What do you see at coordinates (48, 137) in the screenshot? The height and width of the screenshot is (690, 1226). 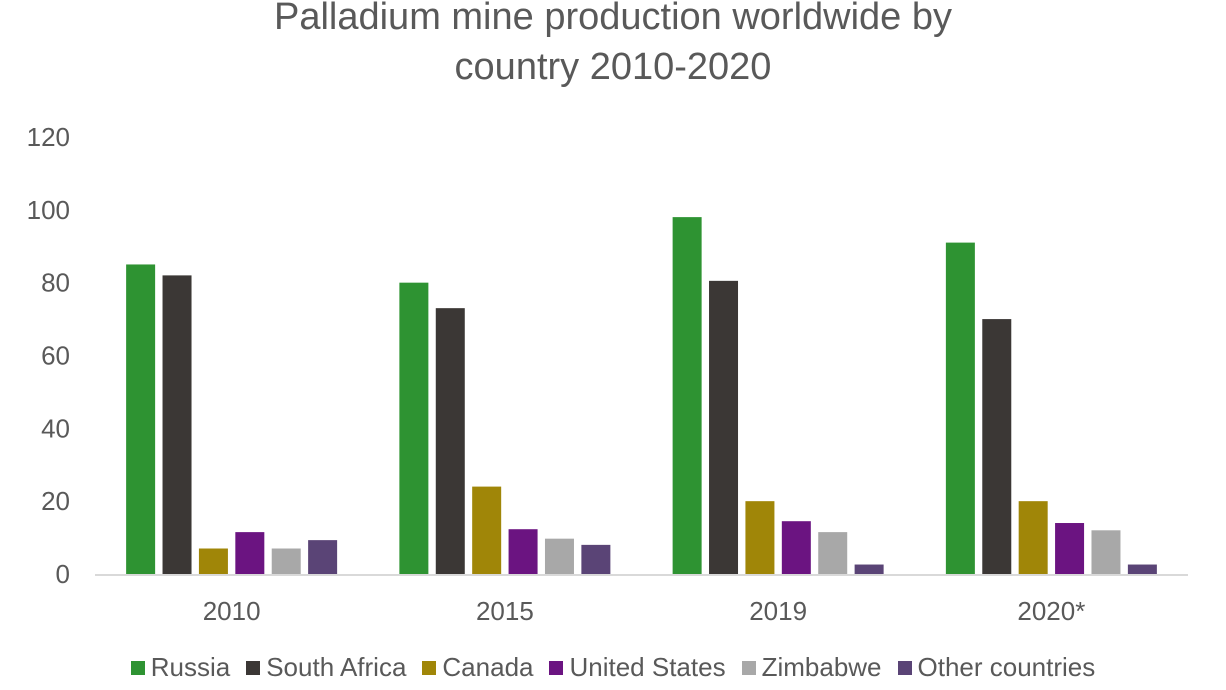 I see `y-tick-label: 120` at bounding box center [48, 137].